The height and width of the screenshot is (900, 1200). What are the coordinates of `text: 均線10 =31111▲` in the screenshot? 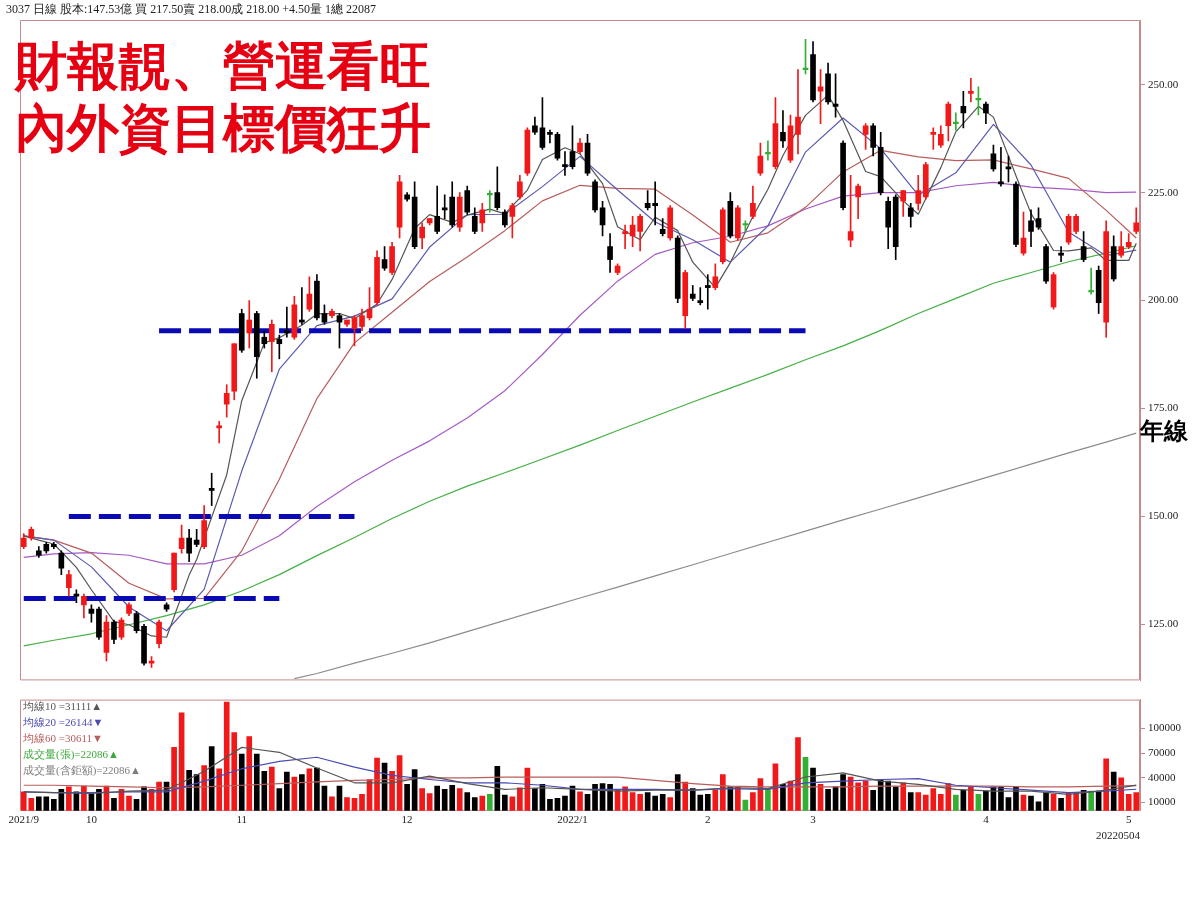 It's located at (62, 705).